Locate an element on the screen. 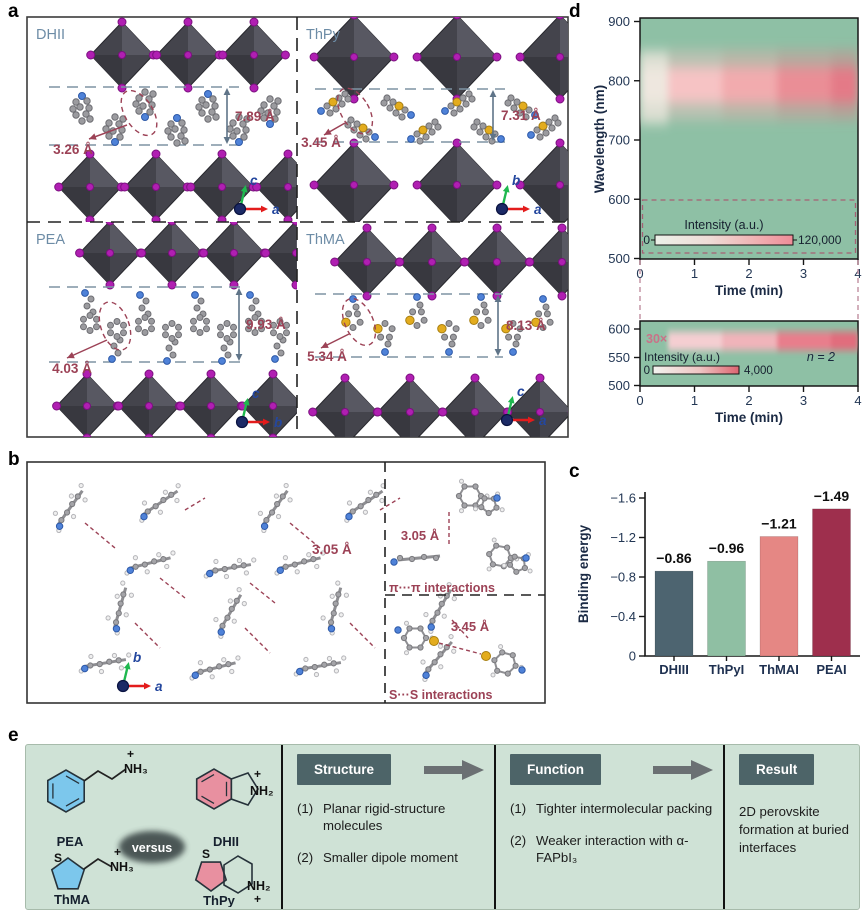 This screenshot has width=866, height=914. item-number: (1) is located at coordinates (518, 808).